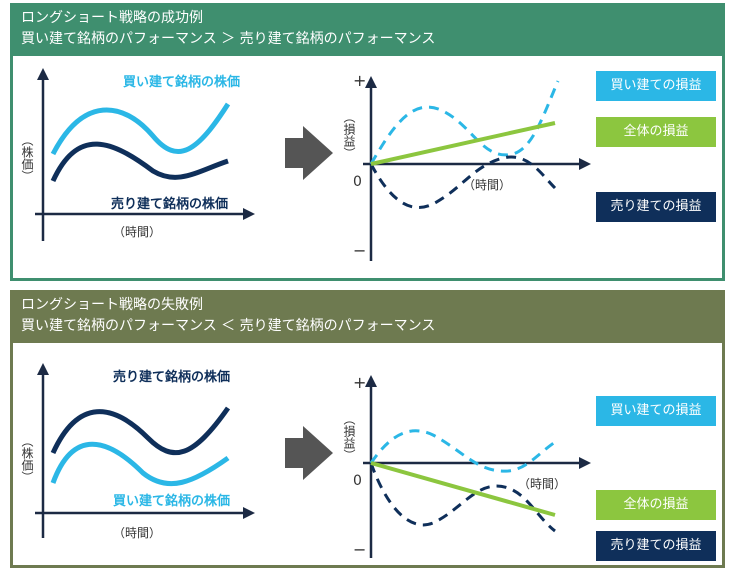 Image resolution: width=735 pixels, height=573 pixels. What do you see at coordinates (228, 39) in the screenshot?
I see `success-subtitle: 買い建て銘柄のパフォーマンス ＞ 売り建て銘柄のパフォーマンス` at bounding box center [228, 39].